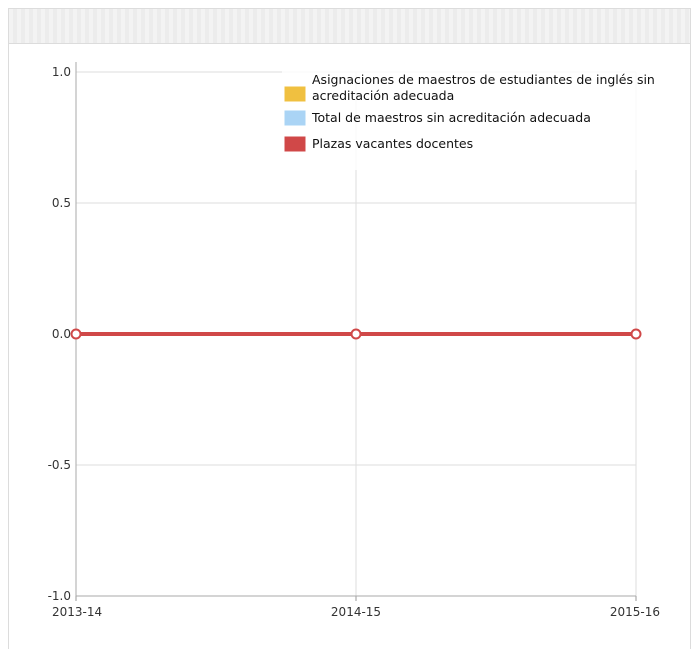 The width and height of the screenshot is (698, 649). I want to click on x-tick-labels: 2013-14 2014-15 2015-16, so click(356, 612).